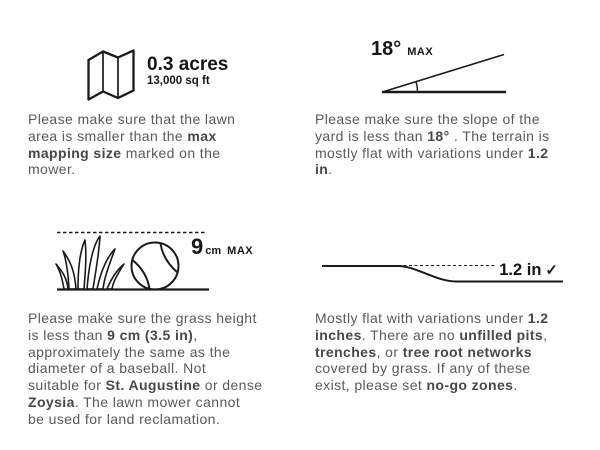 The width and height of the screenshot is (600, 450). I want to click on check-icon: ✓, so click(551, 270).